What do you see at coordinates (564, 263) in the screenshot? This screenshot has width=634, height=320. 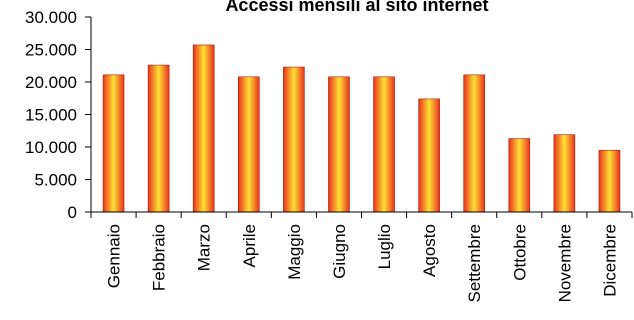 I see `x-tick-label: Novembre` at bounding box center [564, 263].